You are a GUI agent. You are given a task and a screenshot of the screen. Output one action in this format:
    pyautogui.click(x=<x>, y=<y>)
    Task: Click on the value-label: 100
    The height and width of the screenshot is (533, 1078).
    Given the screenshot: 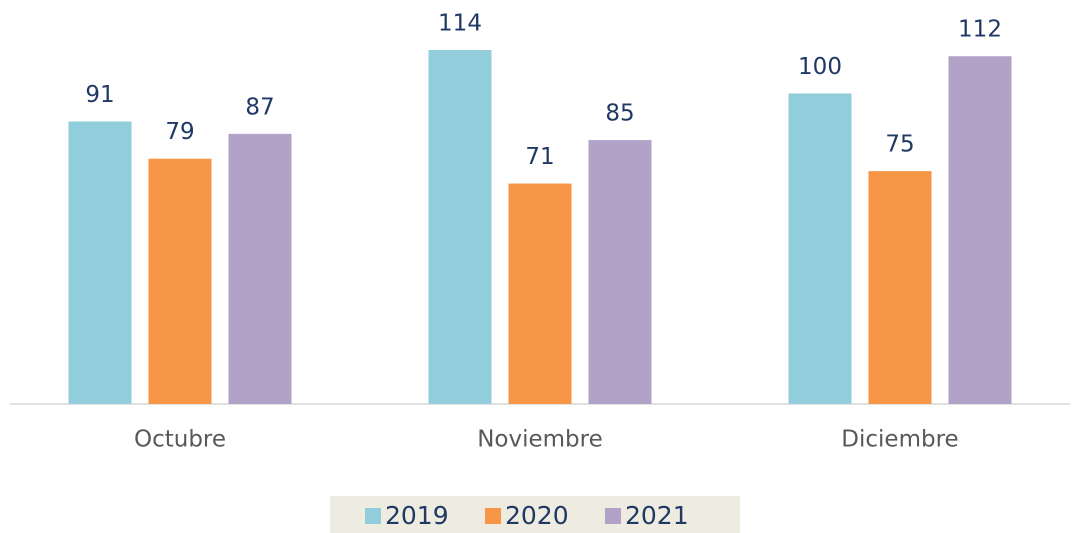 What is the action you would take?
    pyautogui.click(x=820, y=67)
    